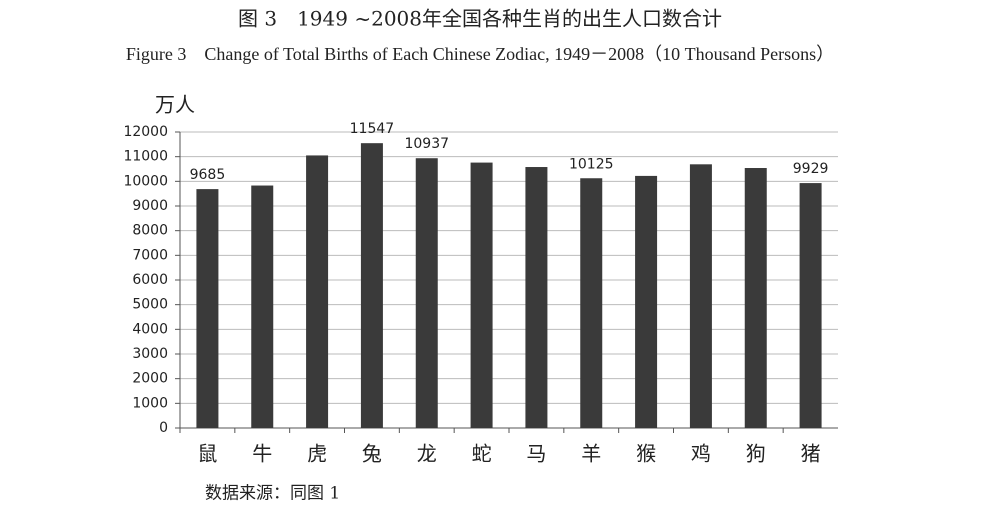  I want to click on value-label: 10937, so click(426, 144).